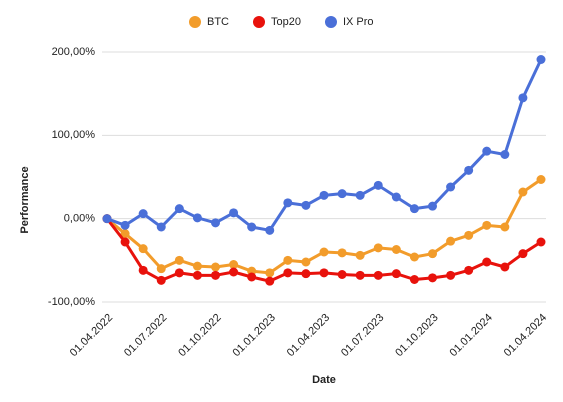 Image resolution: width=563 pixels, height=402 pixels. Describe the element at coordinates (416, 335) in the screenshot. I see `x-tick-label: 01.10.2023` at that location.